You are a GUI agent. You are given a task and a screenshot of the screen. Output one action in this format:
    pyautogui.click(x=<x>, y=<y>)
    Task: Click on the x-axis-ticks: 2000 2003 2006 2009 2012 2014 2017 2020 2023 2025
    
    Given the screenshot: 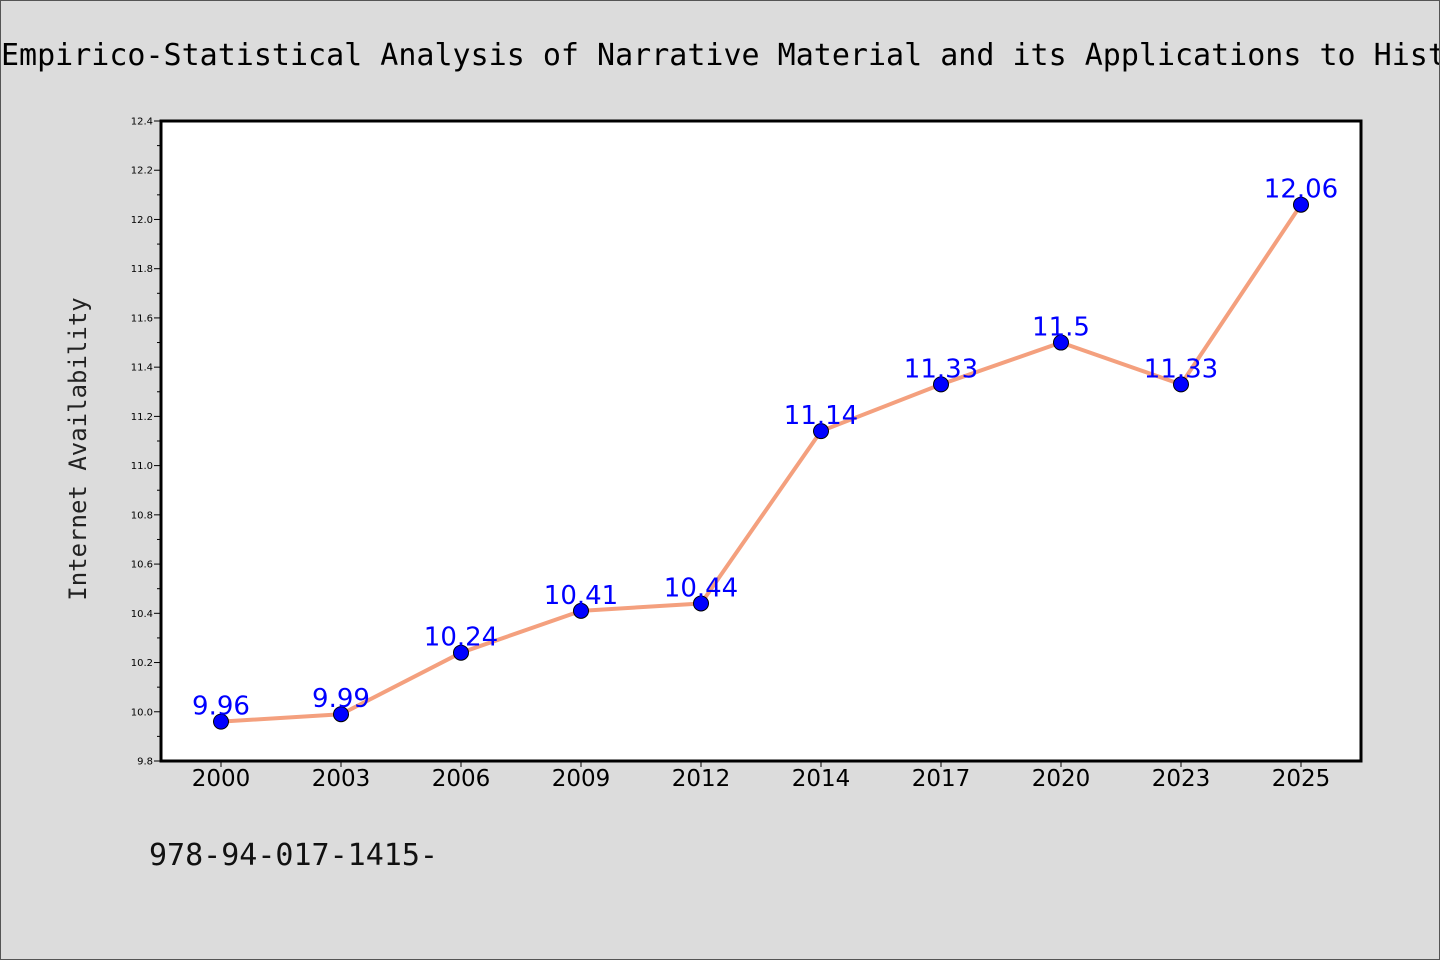 What is the action you would take?
    pyautogui.click(x=761, y=776)
    